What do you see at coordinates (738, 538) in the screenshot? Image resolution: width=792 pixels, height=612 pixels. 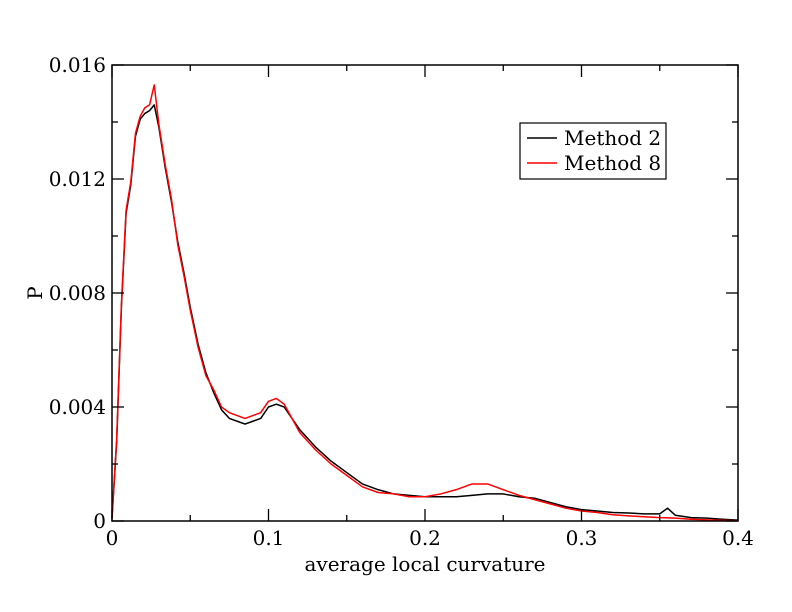 I see `x-tick-label: 0.4` at bounding box center [738, 538].